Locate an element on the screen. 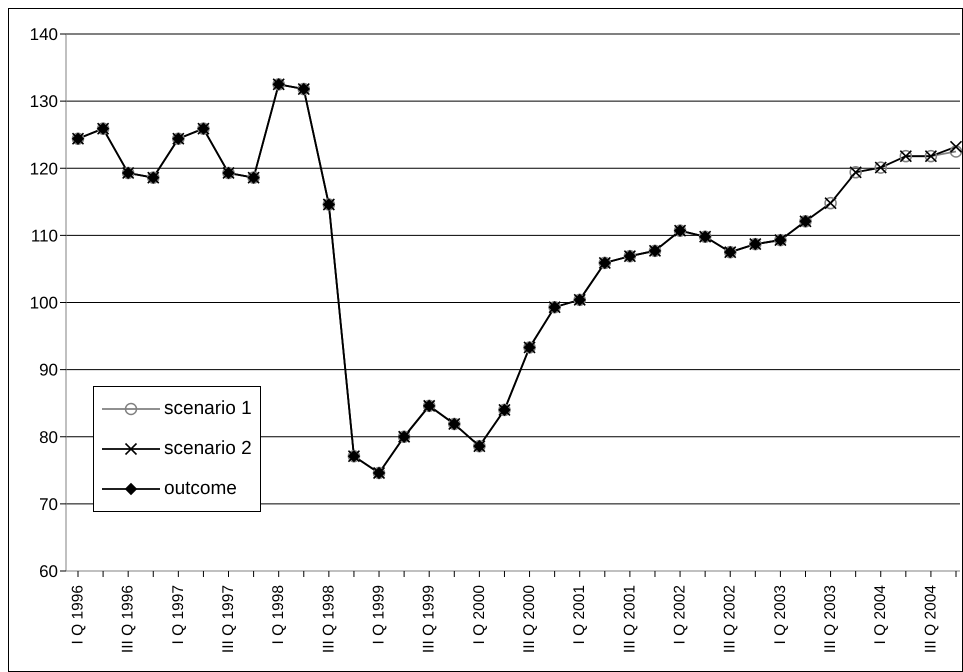 Image resolution: width=963 pixels, height=672 pixels. y-tick-label: 60 is located at coordinates (48, 572).